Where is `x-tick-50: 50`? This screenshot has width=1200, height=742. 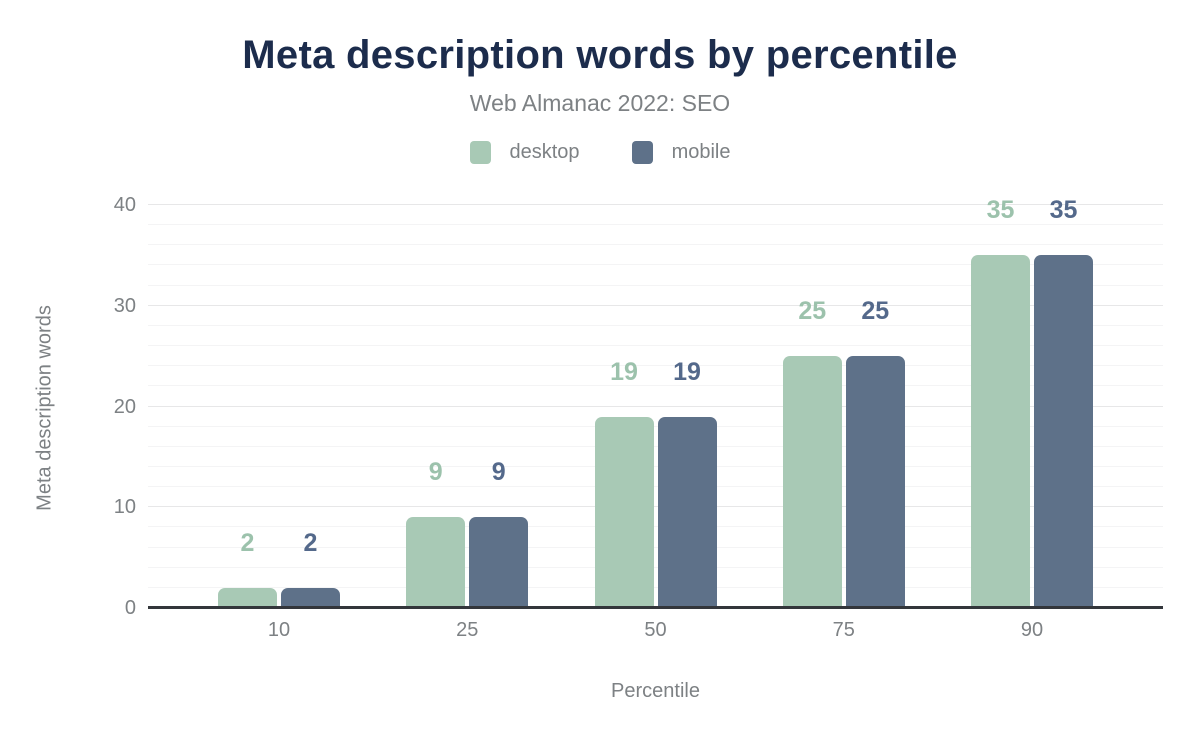
x-tick-50: 50 is located at coordinates (655, 630).